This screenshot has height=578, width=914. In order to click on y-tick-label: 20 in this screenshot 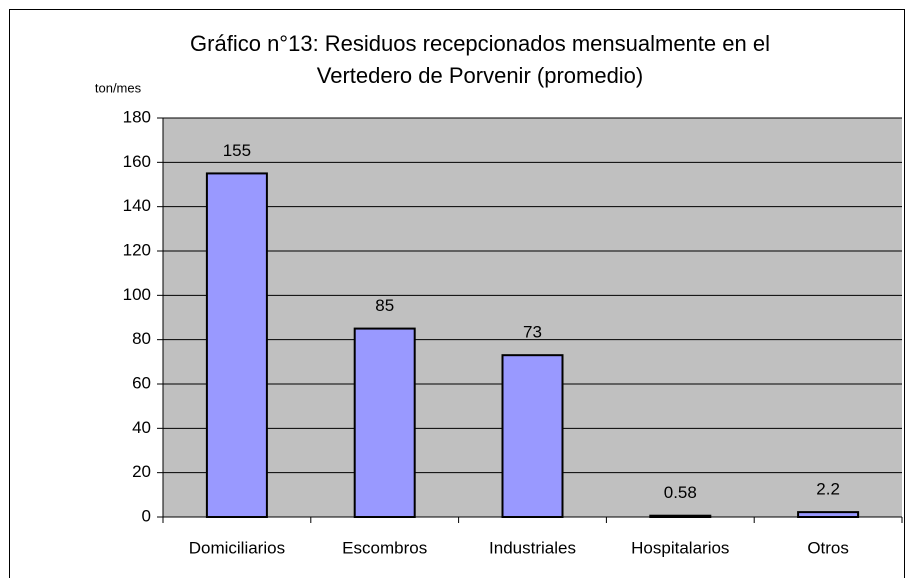, I will do `click(141, 471)`.